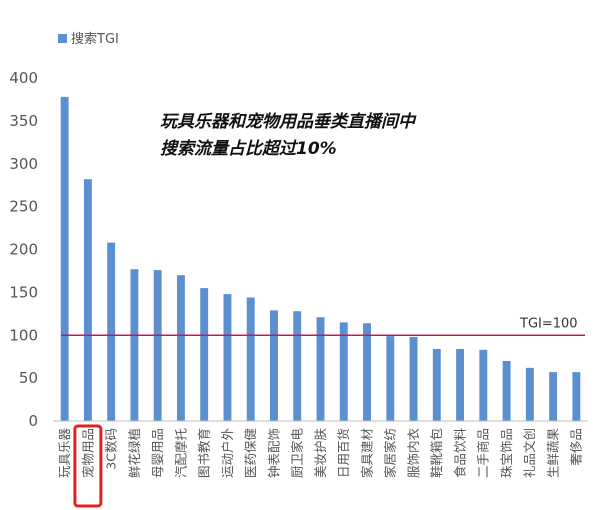 The height and width of the screenshot is (510, 600). I want to click on x-tick-label: 生鲜蔬果, so click(552, 453).